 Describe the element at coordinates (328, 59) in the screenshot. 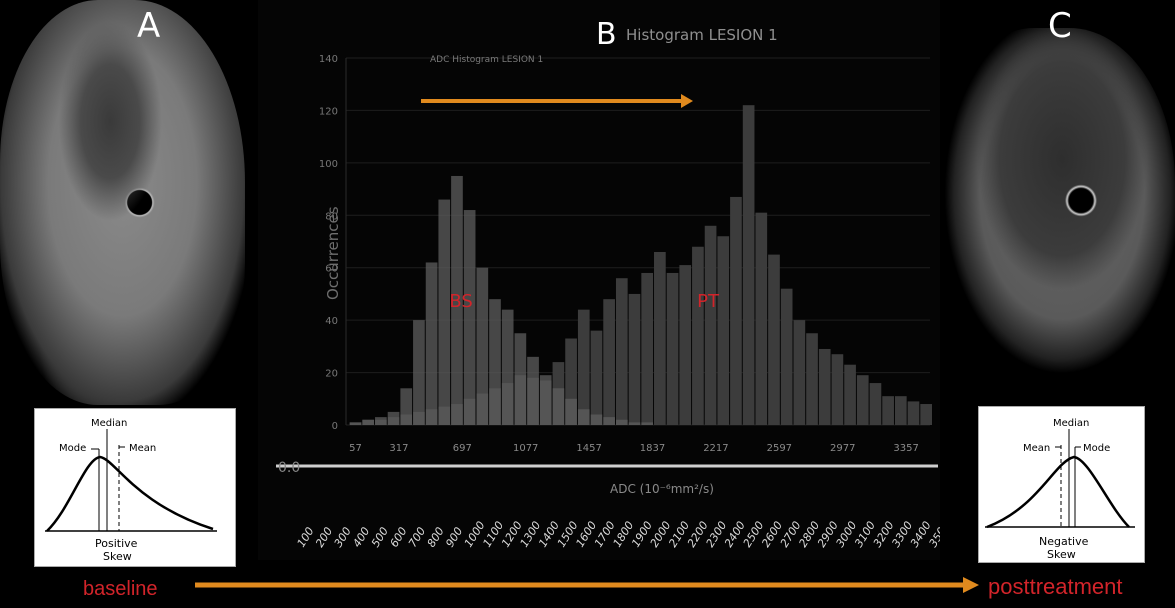

I see `y-tick-label: 140` at that location.